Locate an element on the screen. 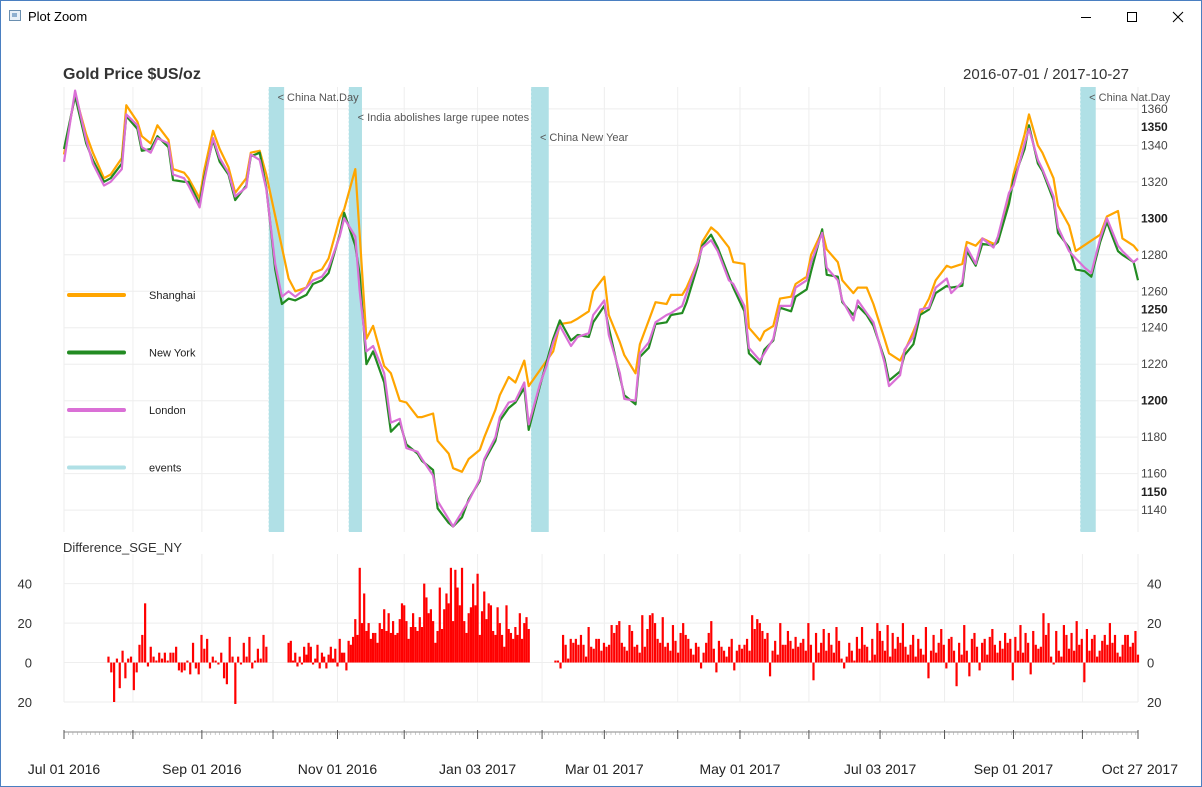 The width and height of the screenshot is (1202, 787). y-tick-label: 1340 is located at coordinates (1154, 145).